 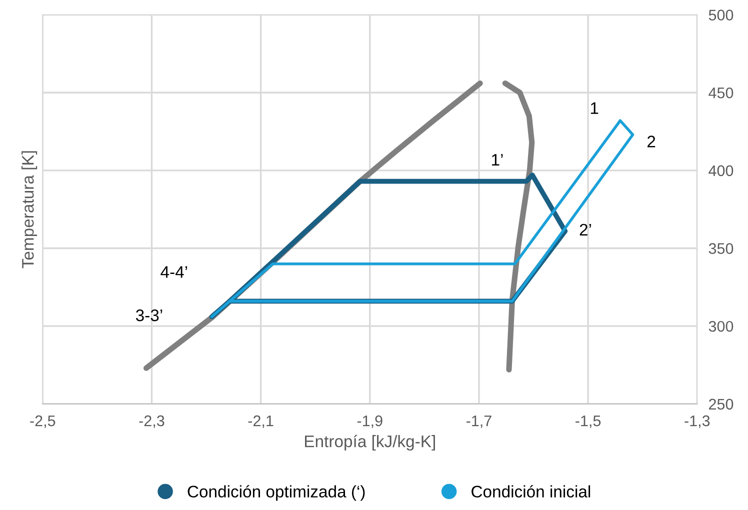 I want to click on y-tick-label: 250, so click(x=721, y=404).